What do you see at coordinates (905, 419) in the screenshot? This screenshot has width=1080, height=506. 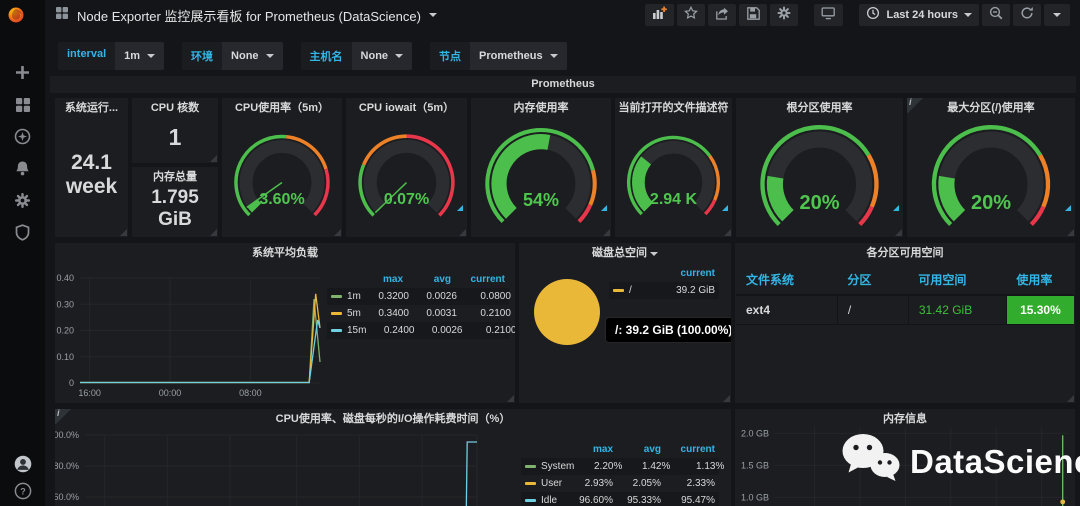 I see `panel-title: 内存信息` at bounding box center [905, 419].